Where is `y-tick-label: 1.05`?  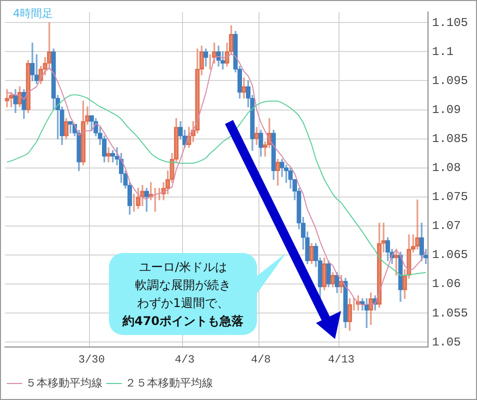
y-tick-label: 1.05 is located at coordinates (446, 342).